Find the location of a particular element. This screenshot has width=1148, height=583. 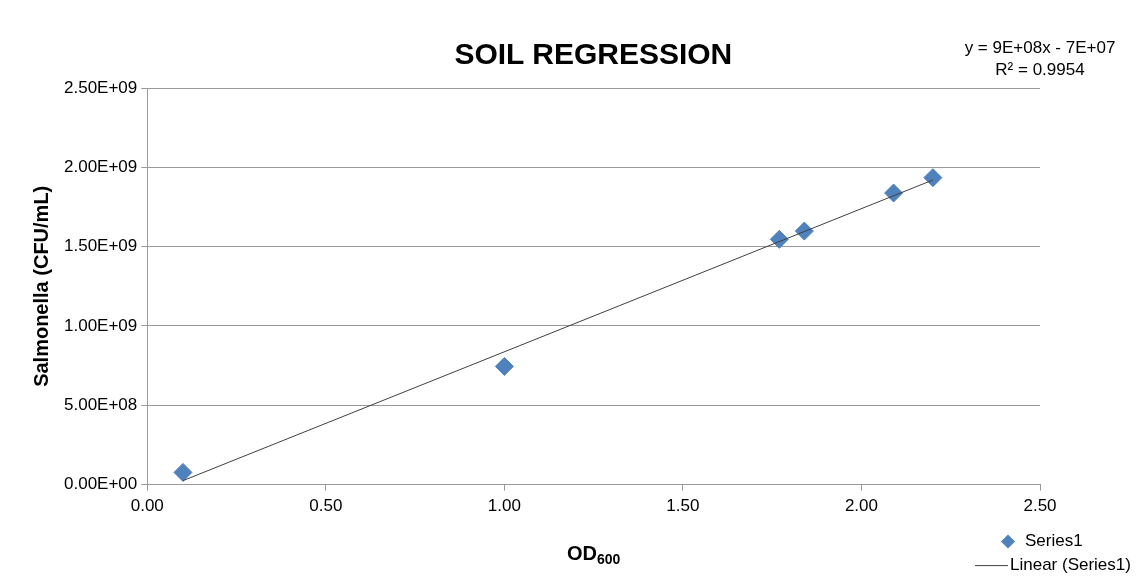

y-tick-label: 0.00E+00 is located at coordinates (101, 484).